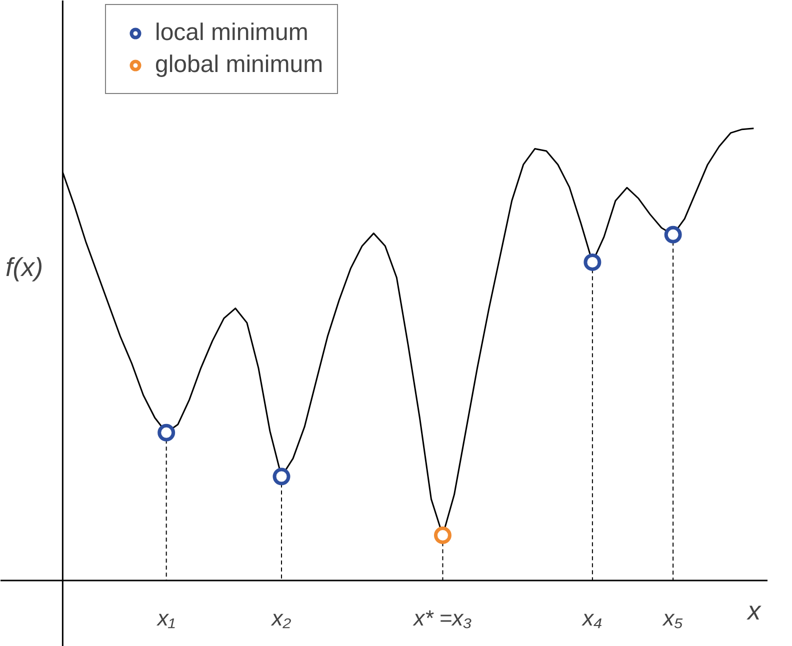 This screenshot has width=792, height=646. Describe the element at coordinates (231, 33) in the screenshot. I see `legend-label: local minimum` at that location.